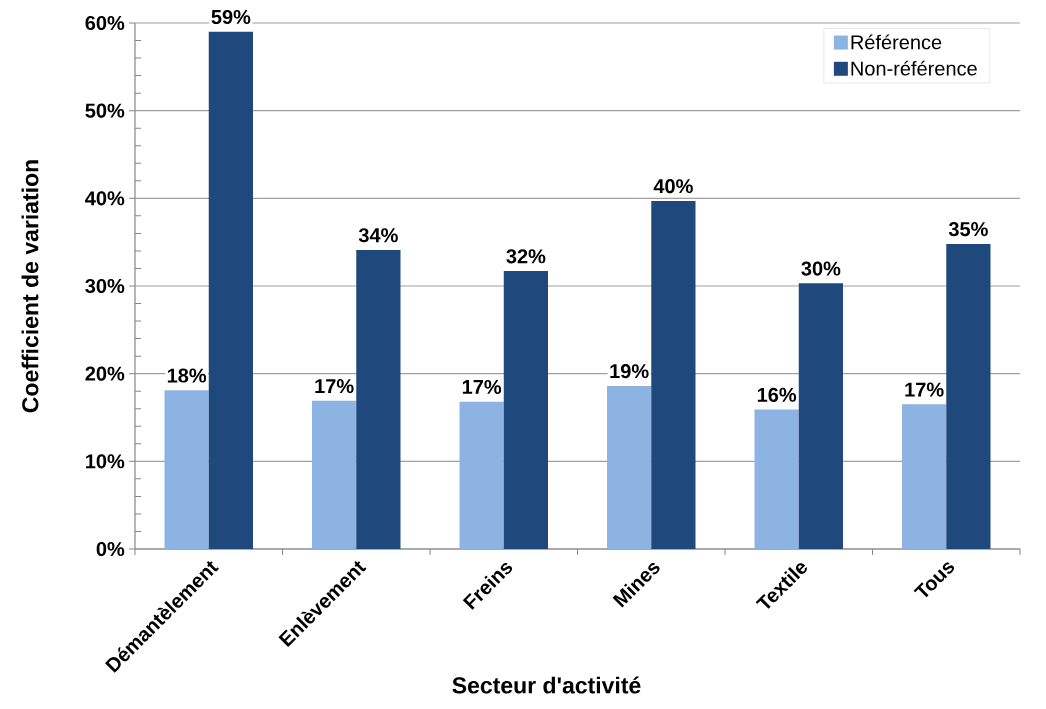  What do you see at coordinates (187, 375) in the screenshot?
I see `data-label: 18%` at bounding box center [187, 375].